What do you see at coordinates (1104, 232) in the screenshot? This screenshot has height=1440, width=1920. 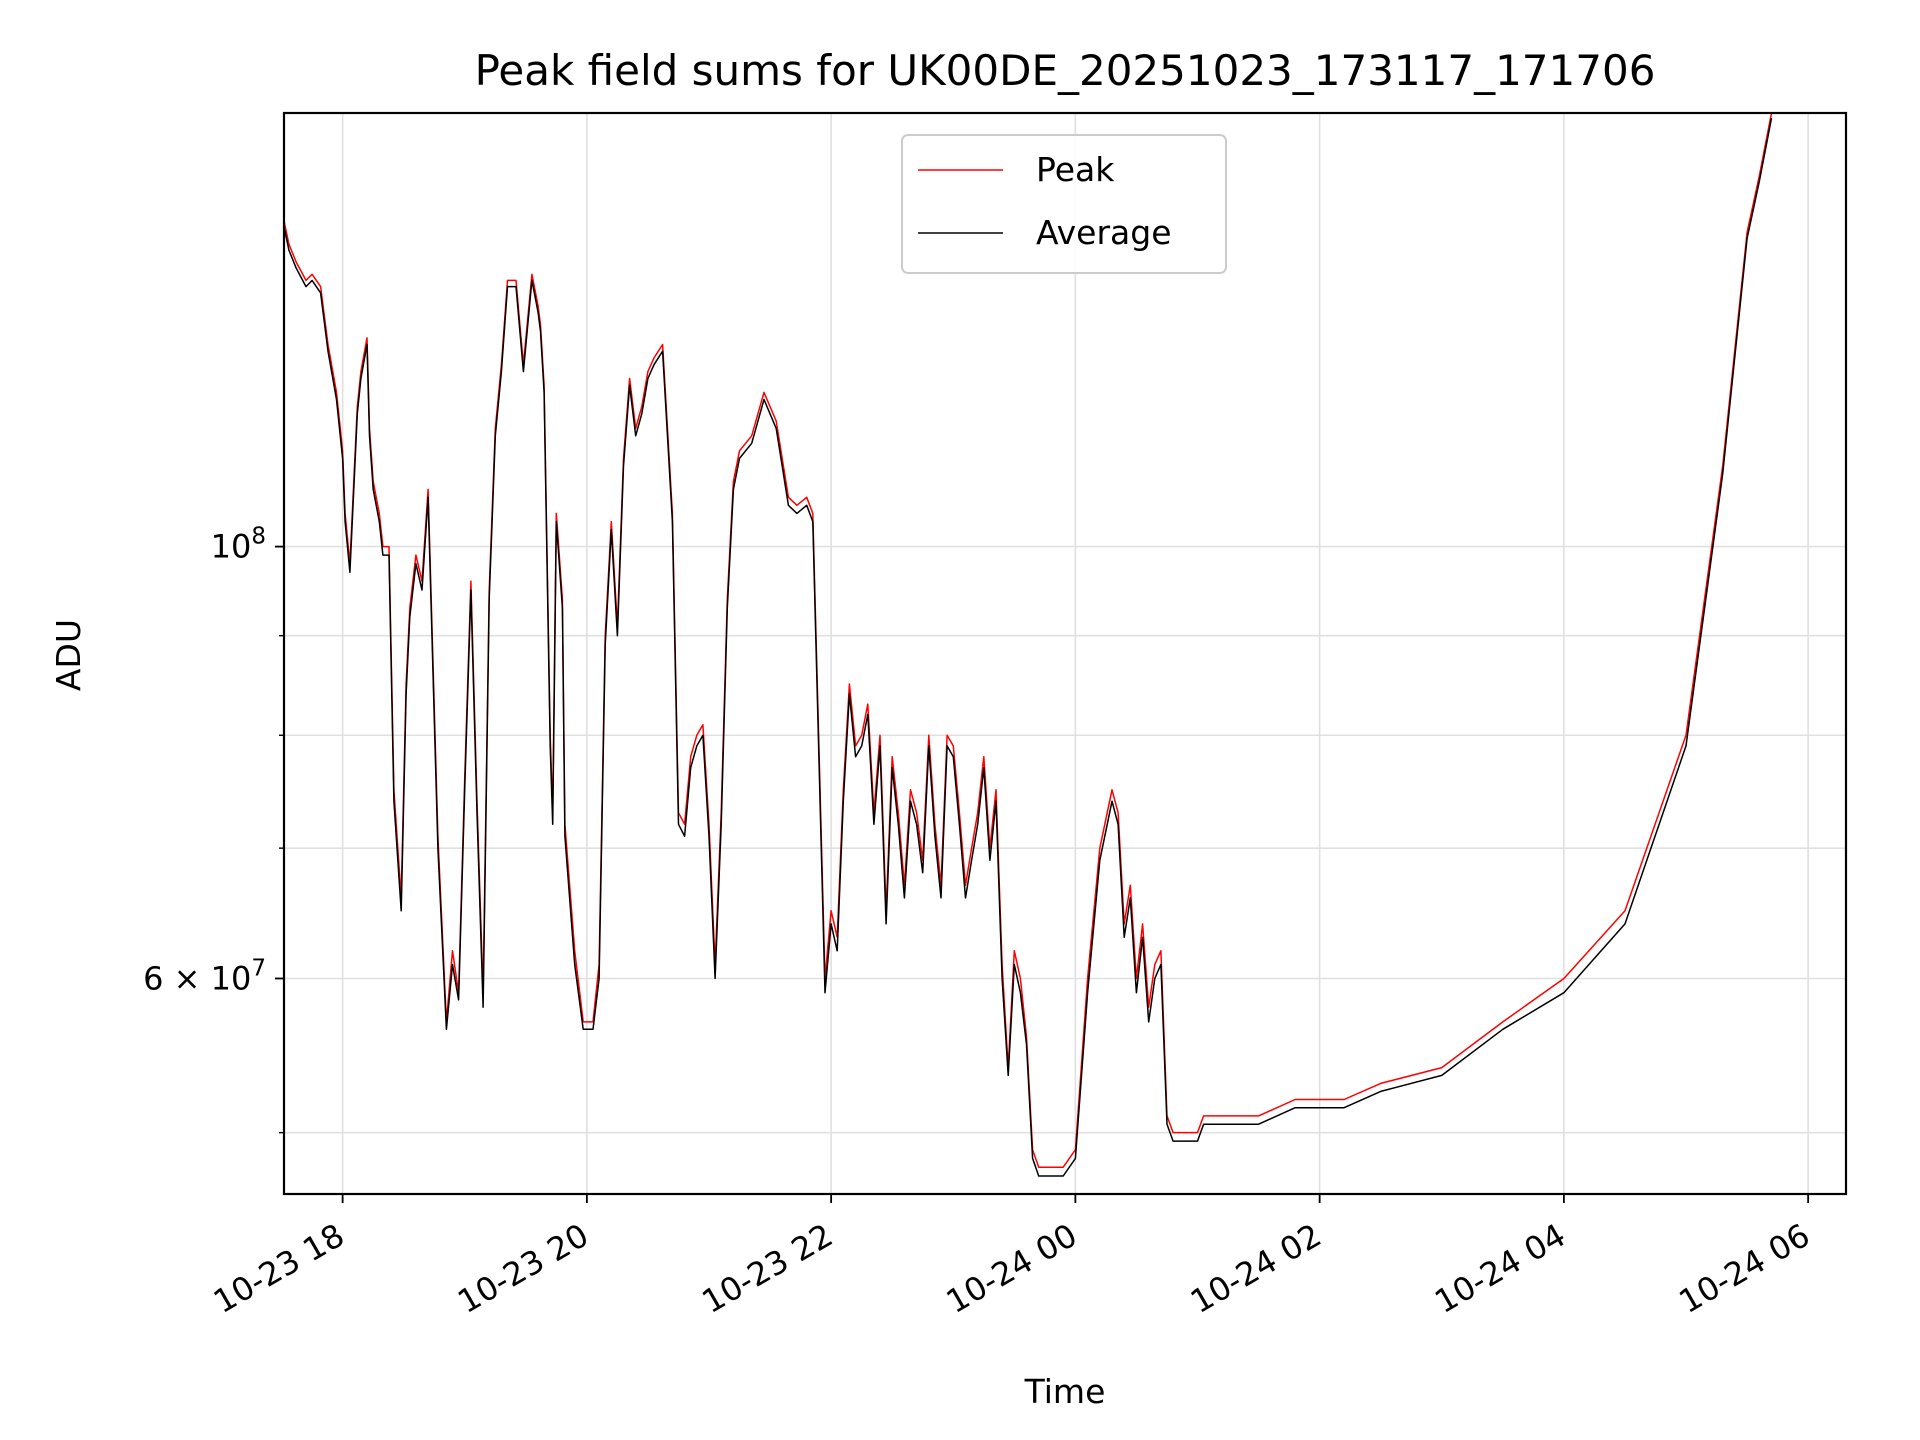 I see `legend-average-label: Average` at bounding box center [1104, 232].